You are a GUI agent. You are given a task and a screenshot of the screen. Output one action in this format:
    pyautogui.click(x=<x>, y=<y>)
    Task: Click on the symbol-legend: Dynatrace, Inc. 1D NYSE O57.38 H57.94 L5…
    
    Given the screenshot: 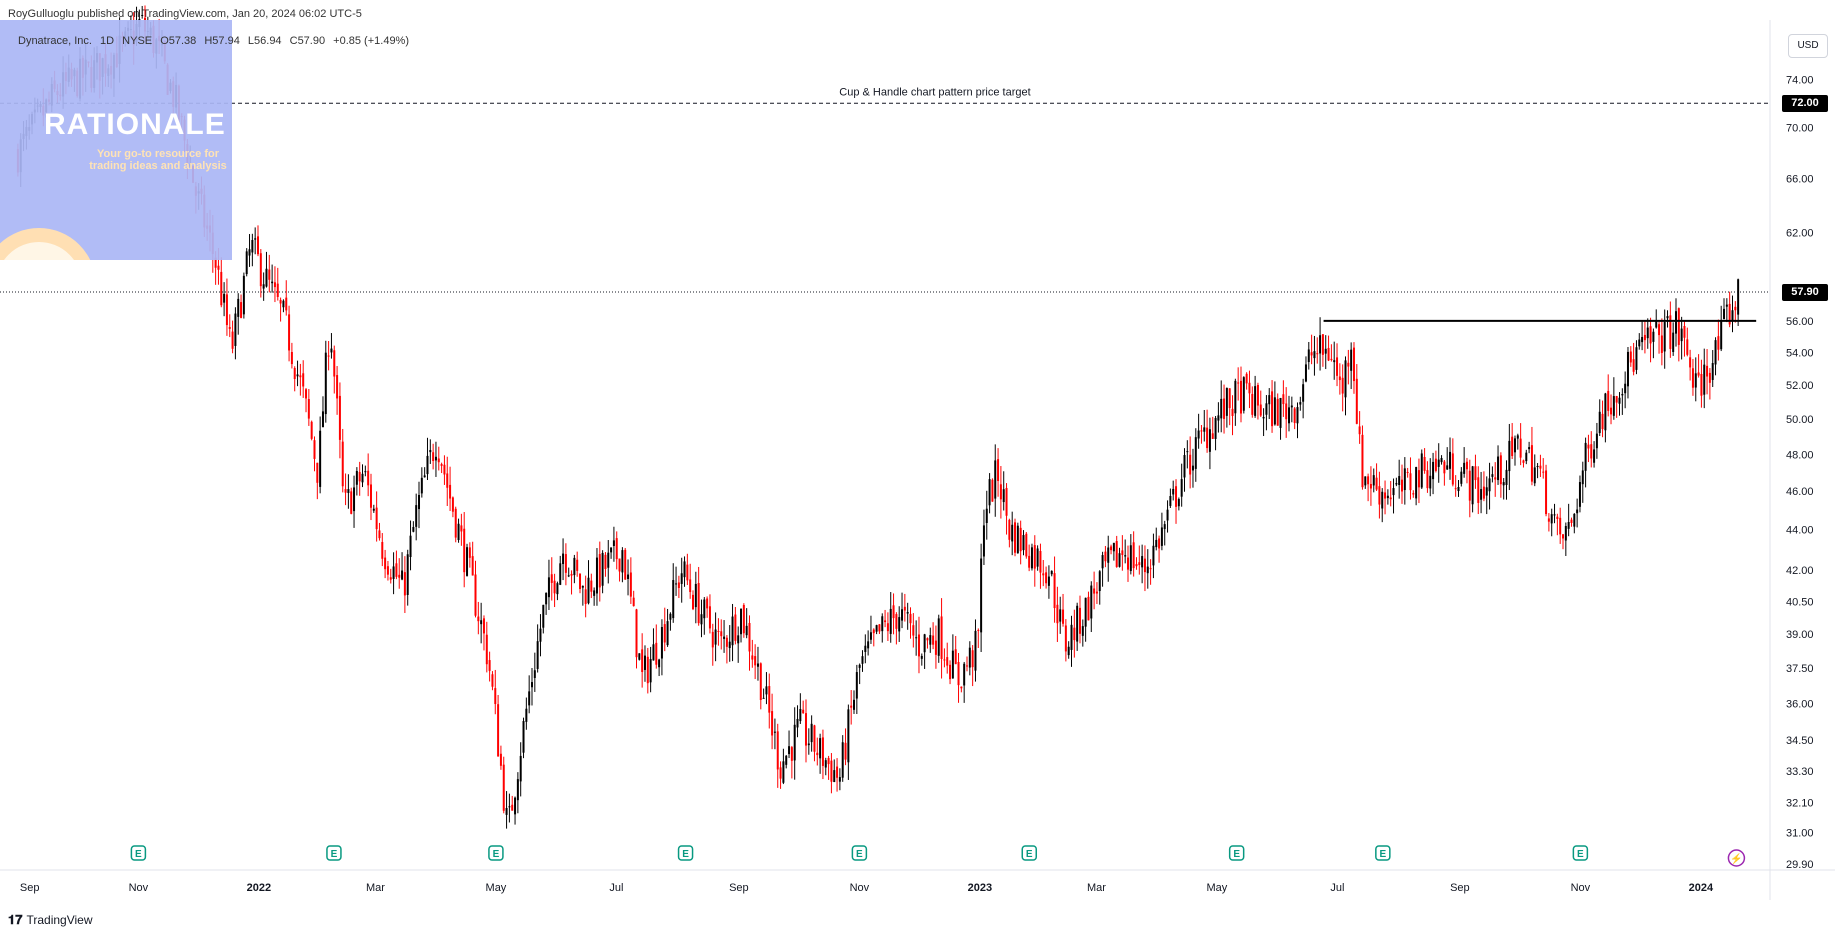 What is the action you would take?
    pyautogui.click(x=216, y=41)
    